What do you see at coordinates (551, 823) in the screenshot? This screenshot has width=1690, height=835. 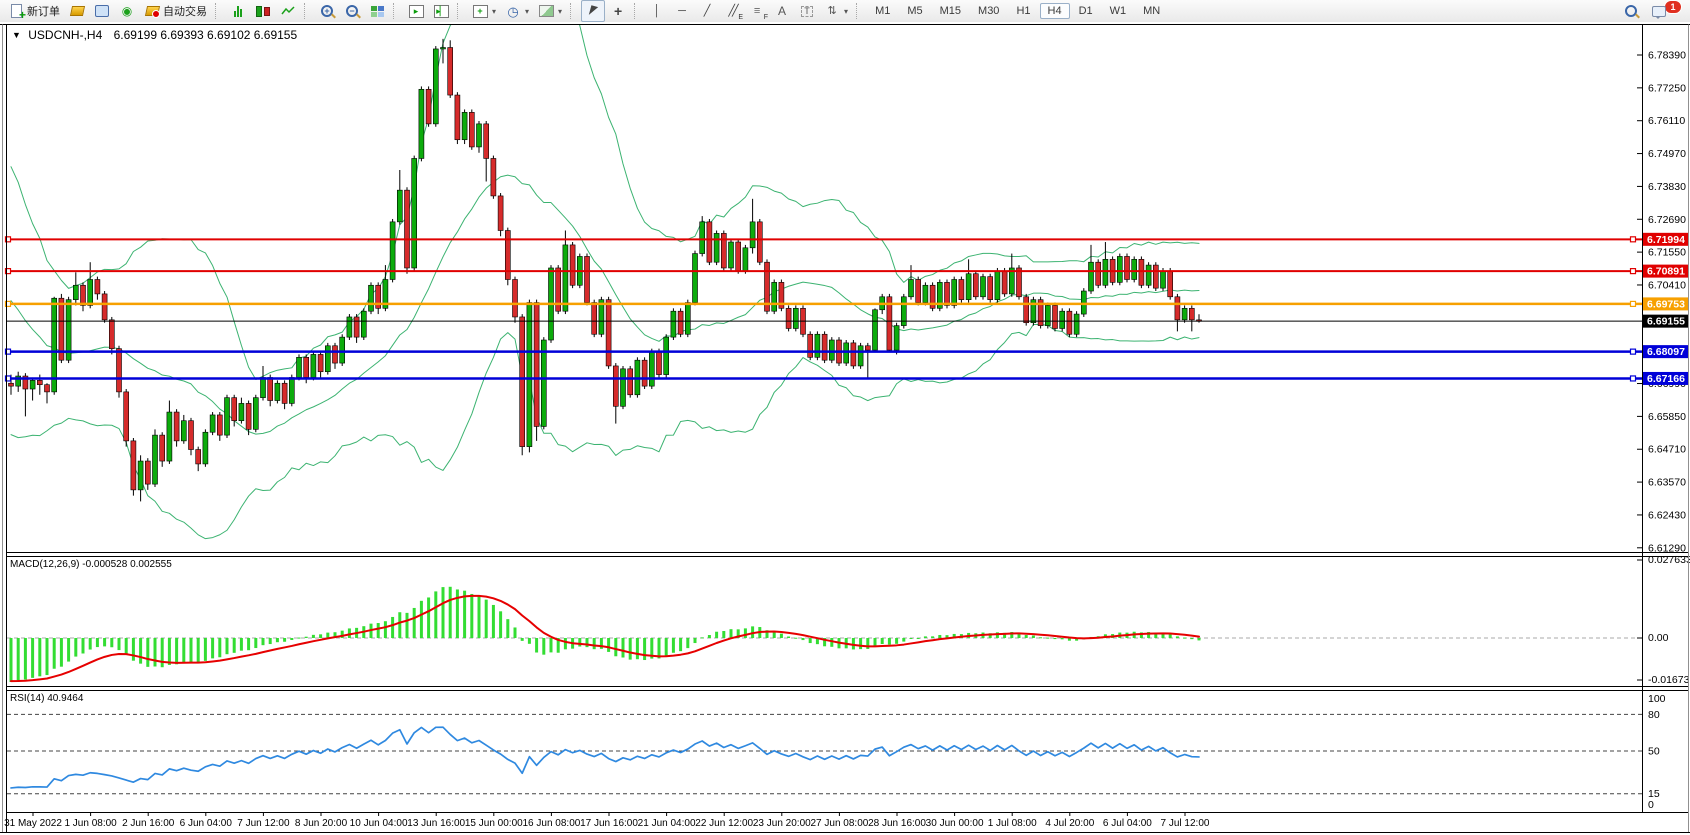 I see `time-axis-label: 16 Jun 08:00` at bounding box center [551, 823].